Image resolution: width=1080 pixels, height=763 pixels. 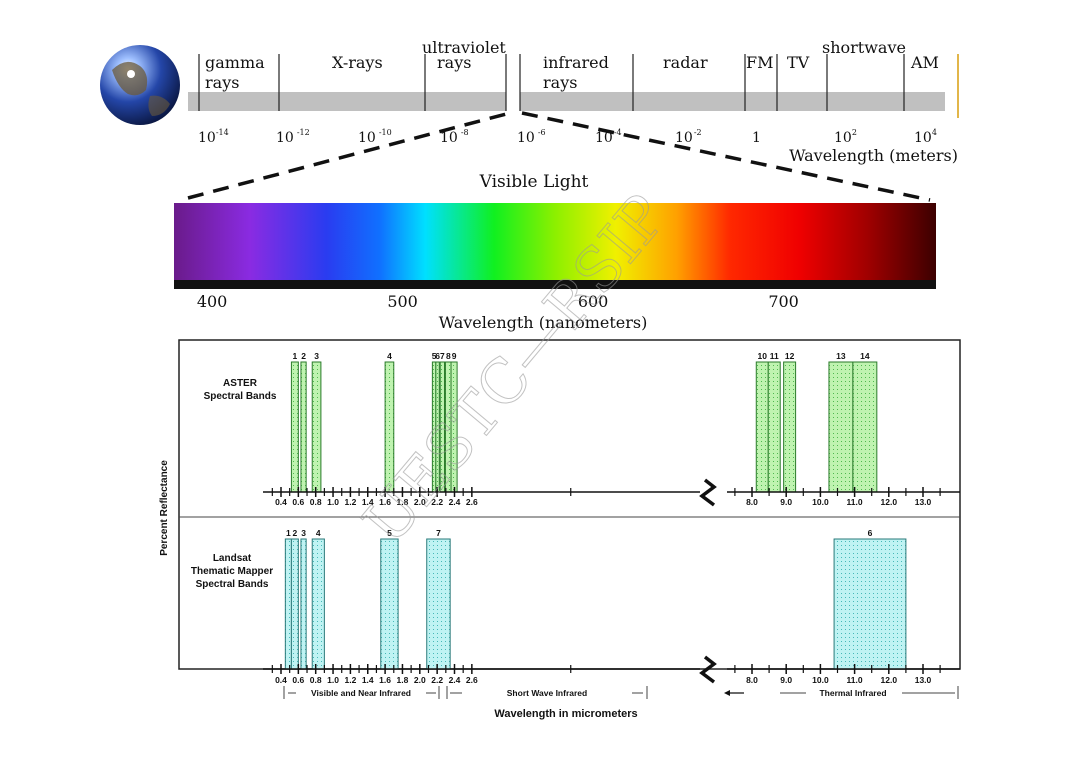 What do you see at coordinates (140, 85) in the screenshot?
I see `globe-icon` at bounding box center [140, 85].